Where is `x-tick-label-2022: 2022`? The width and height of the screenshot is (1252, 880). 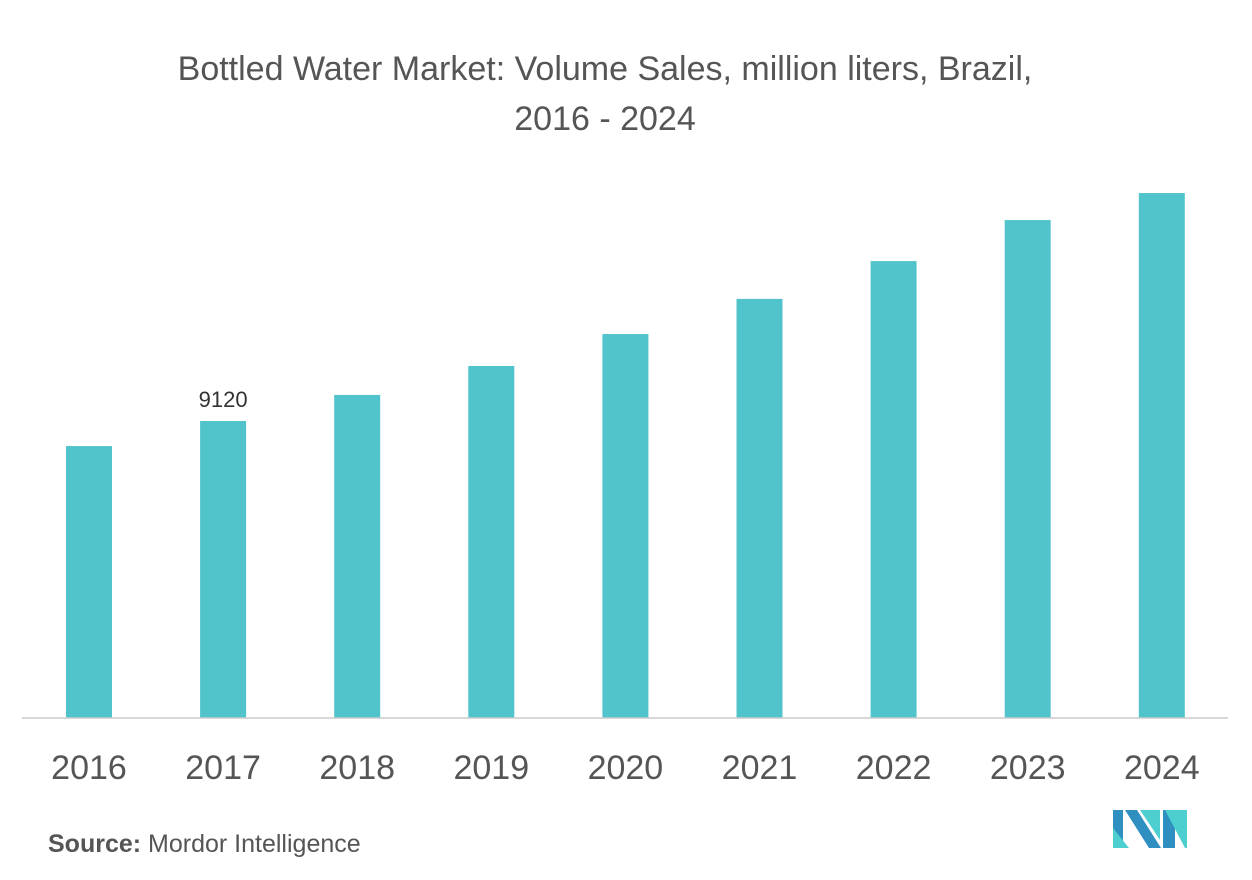
x-tick-label-2022: 2022 is located at coordinates (894, 768).